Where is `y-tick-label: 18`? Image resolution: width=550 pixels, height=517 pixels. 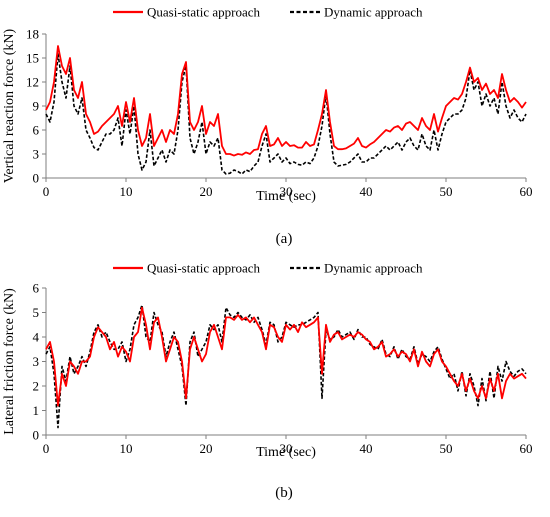
y-tick-label: 18 is located at coordinates (32, 34).